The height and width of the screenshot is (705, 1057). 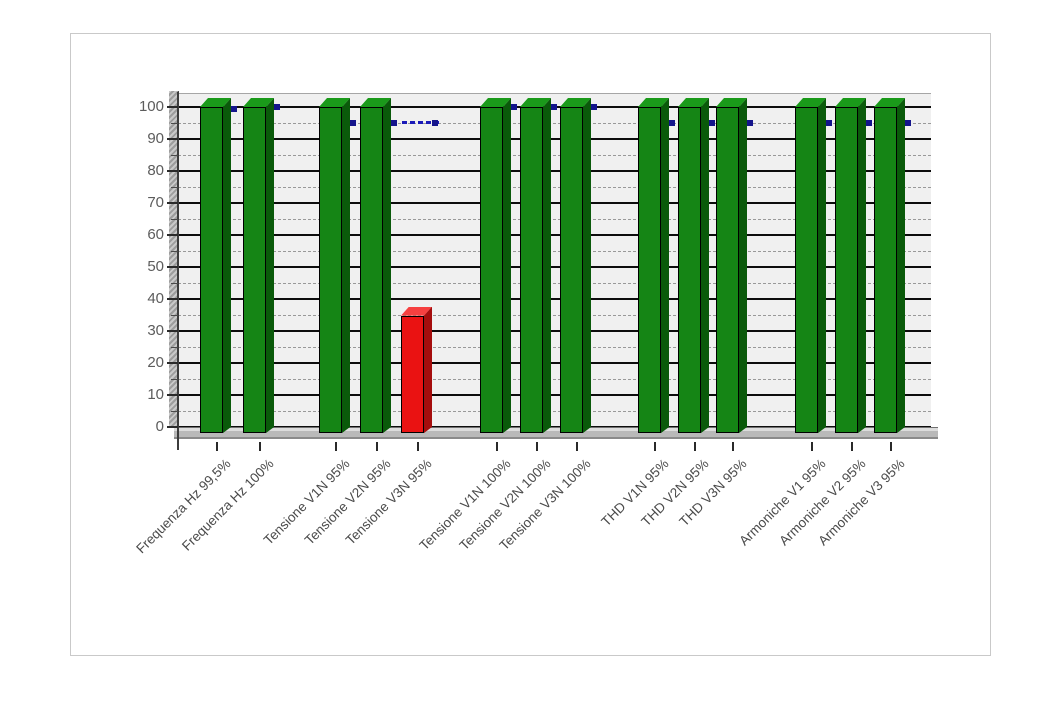 I want to click on y-axis-label-30: 30, so click(x=155, y=330).